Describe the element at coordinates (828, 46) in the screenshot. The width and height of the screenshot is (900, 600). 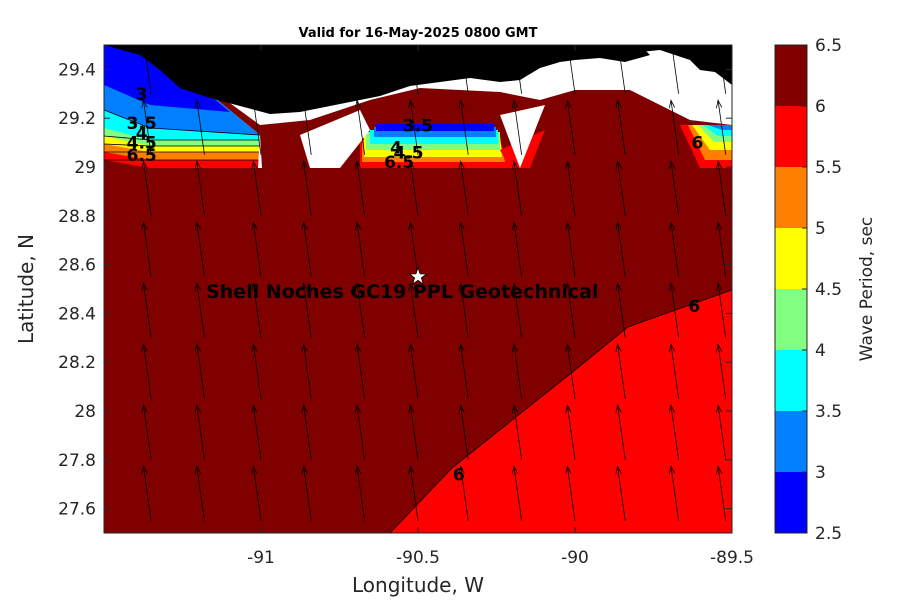
I see `colorbar-tick-label: 6.5` at that location.